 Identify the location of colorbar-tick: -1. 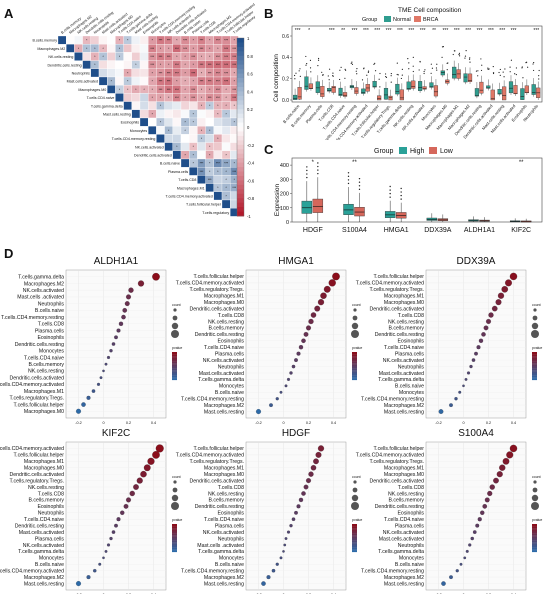
(249, 216).